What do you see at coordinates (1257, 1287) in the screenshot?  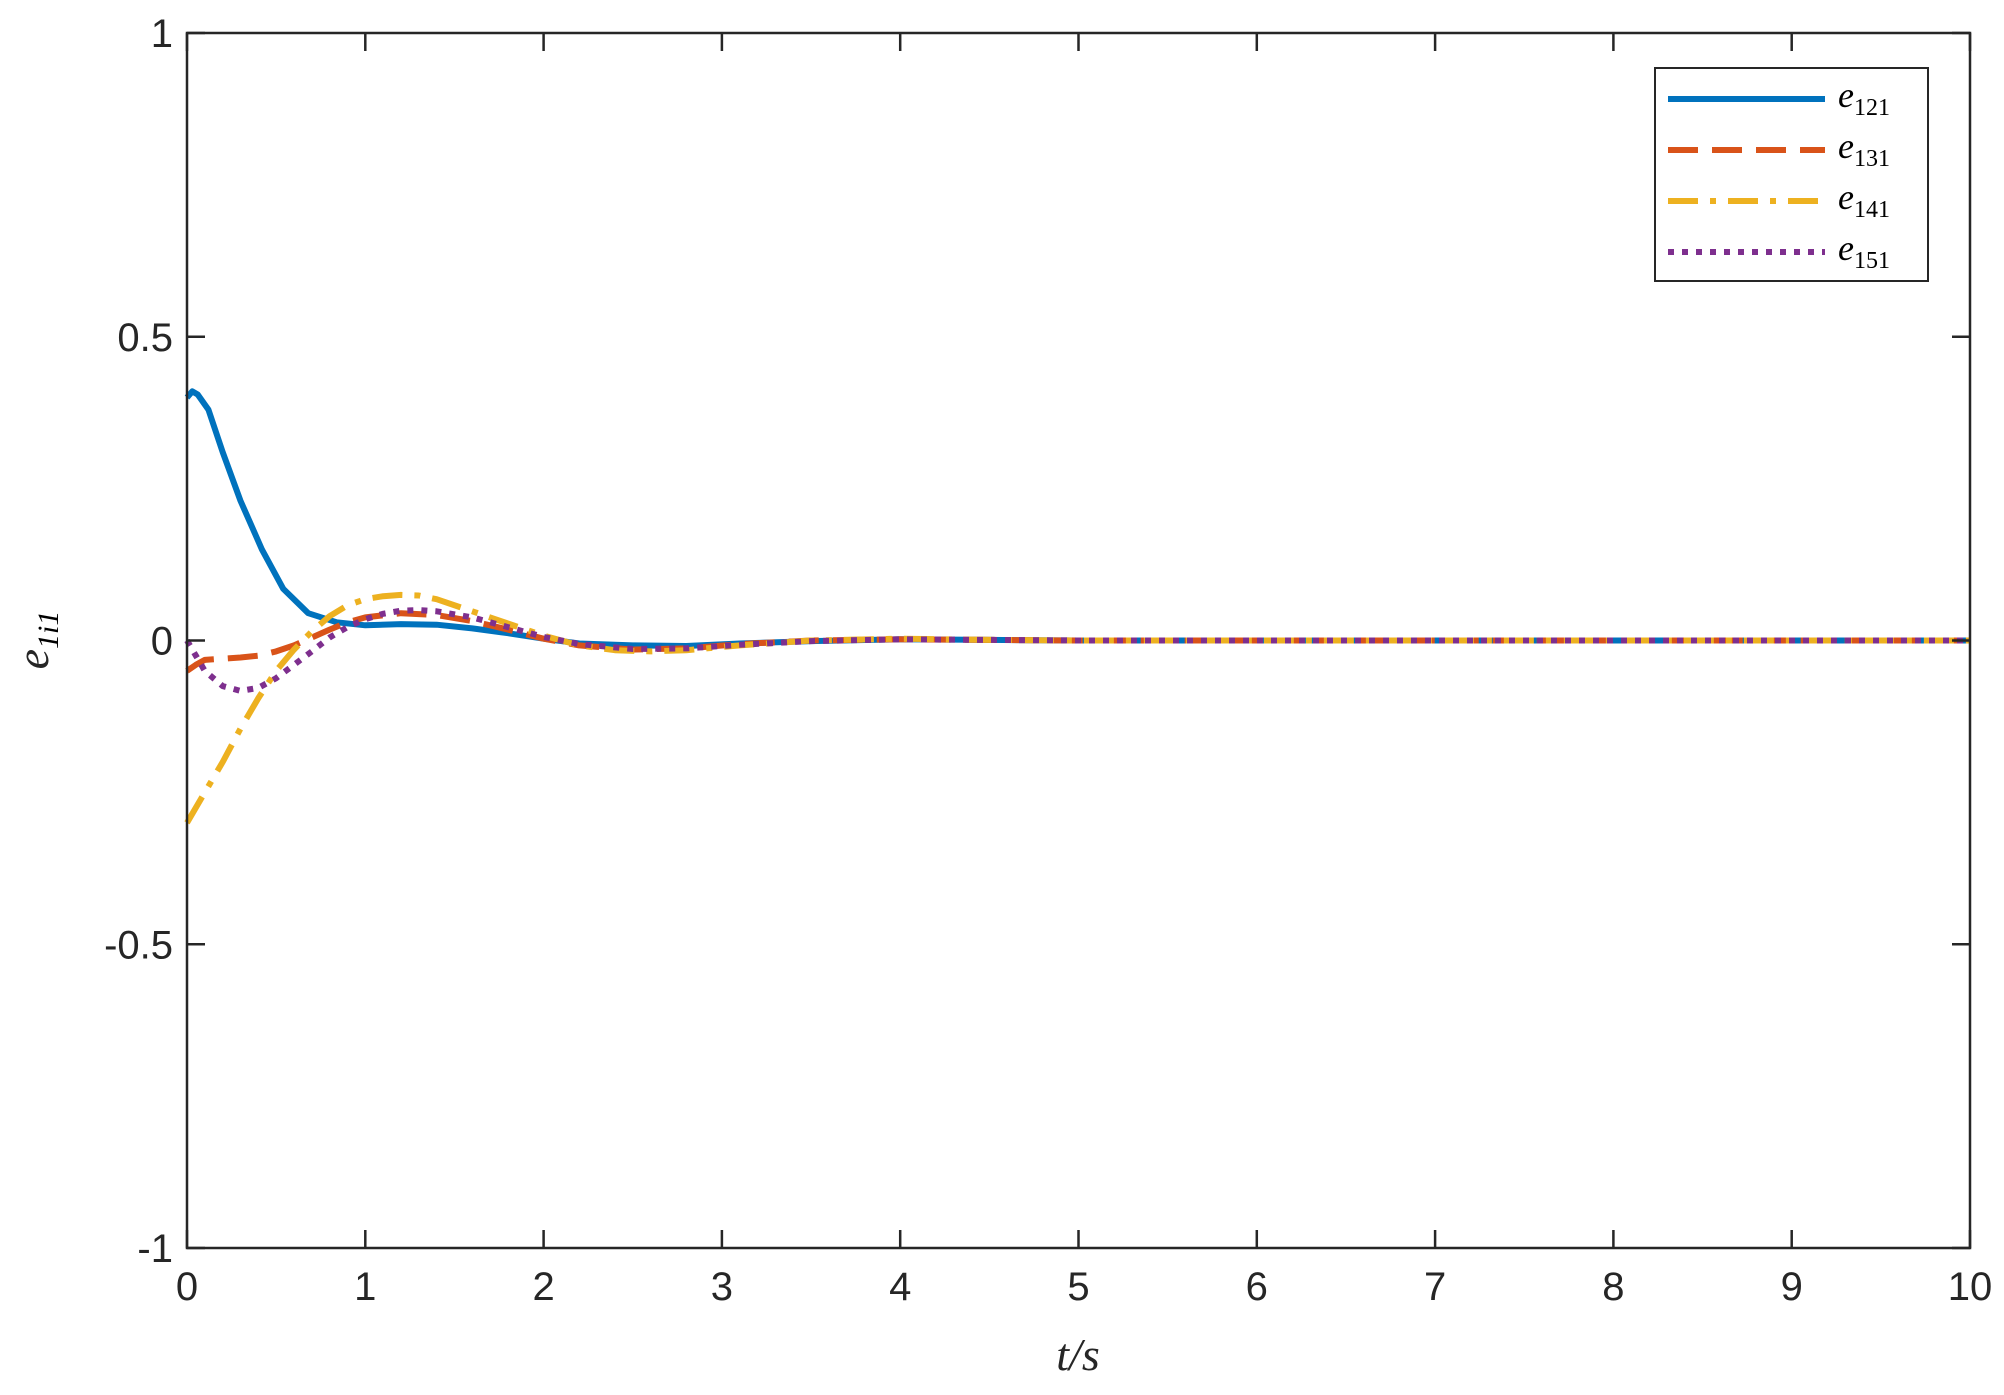 I see `x-tick-label: 6` at bounding box center [1257, 1287].